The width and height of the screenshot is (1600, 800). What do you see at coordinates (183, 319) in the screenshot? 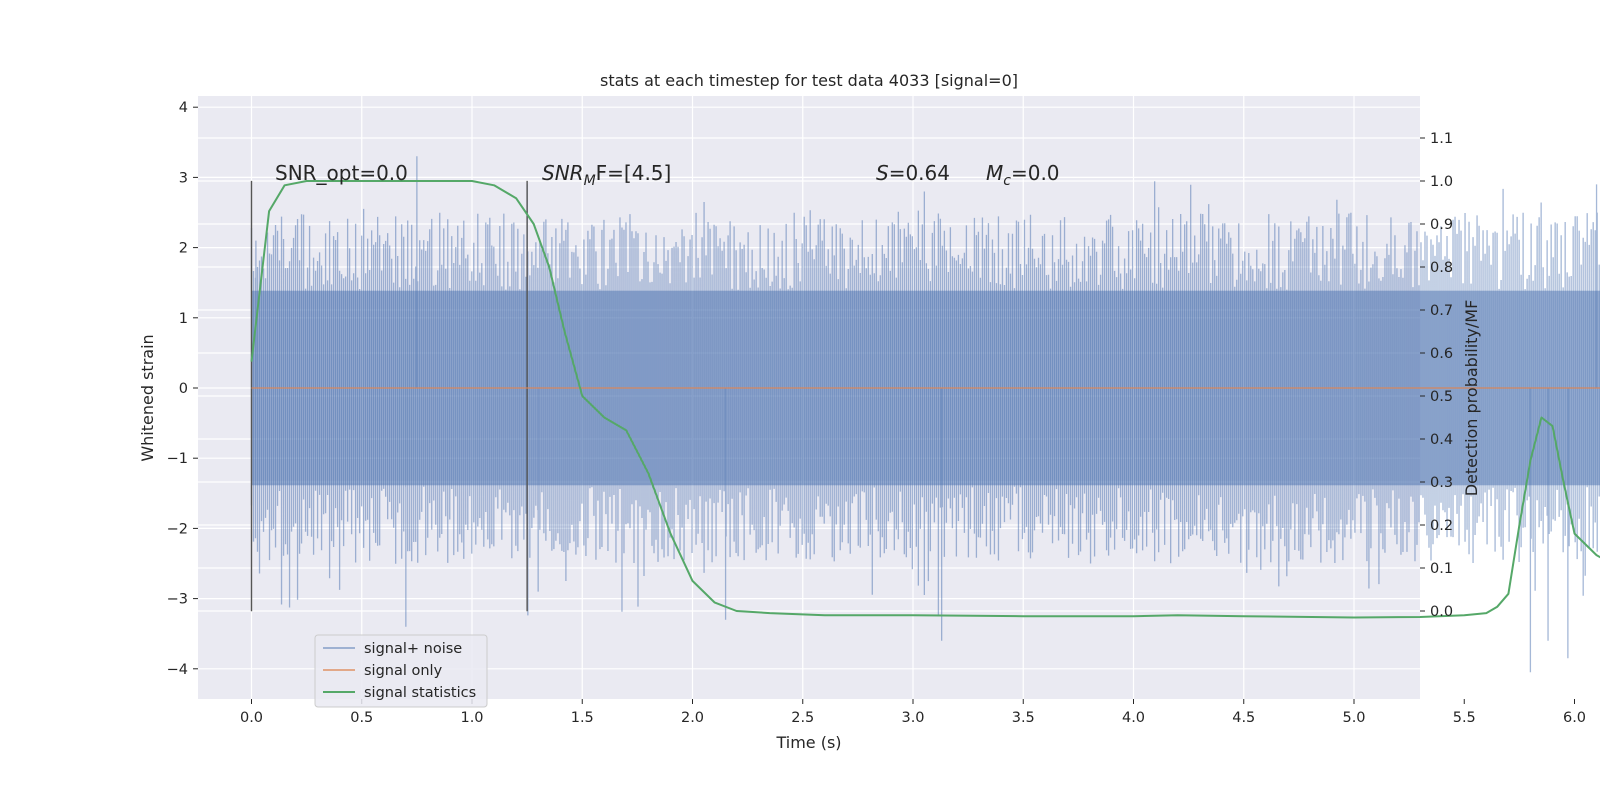
I see `y-tick-label: 1` at bounding box center [183, 319].